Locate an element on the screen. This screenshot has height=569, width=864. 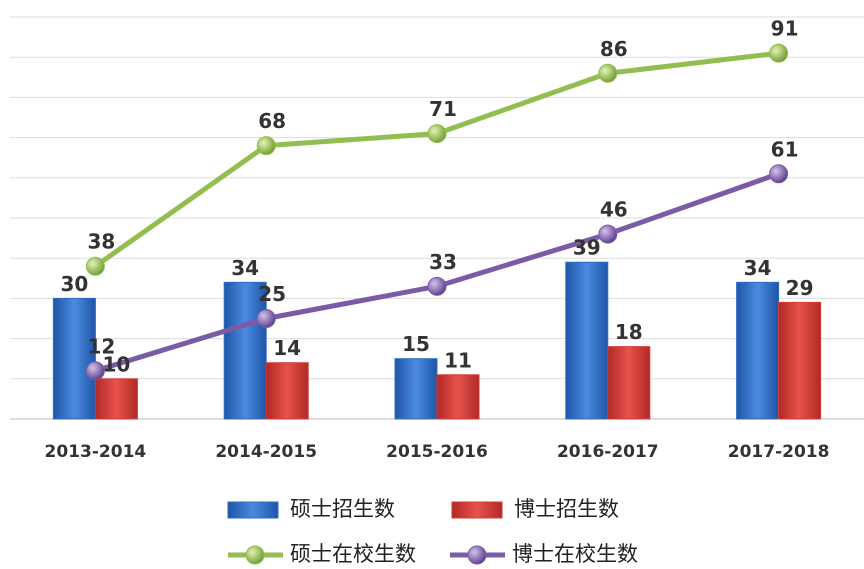
legend-label: 博士在校生数 is located at coordinates (575, 554).